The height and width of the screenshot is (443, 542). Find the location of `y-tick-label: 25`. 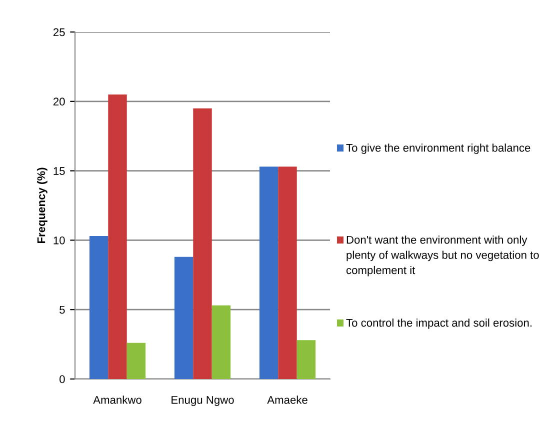

y-tick-label: 25 is located at coordinates (59, 32).